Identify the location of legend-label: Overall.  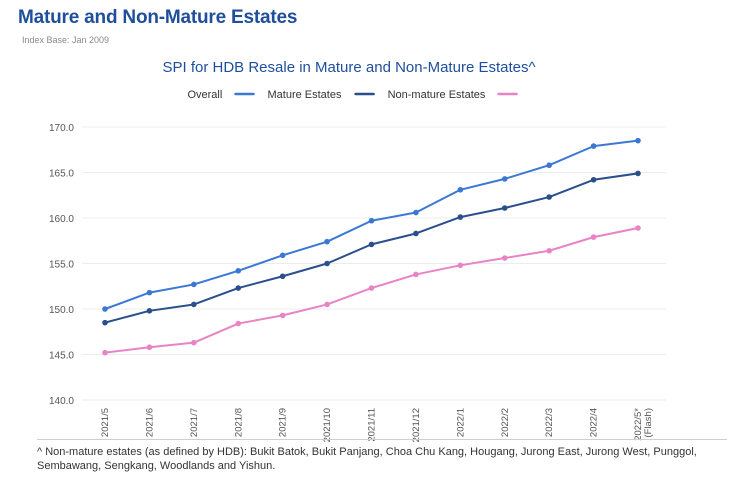
(204, 95).